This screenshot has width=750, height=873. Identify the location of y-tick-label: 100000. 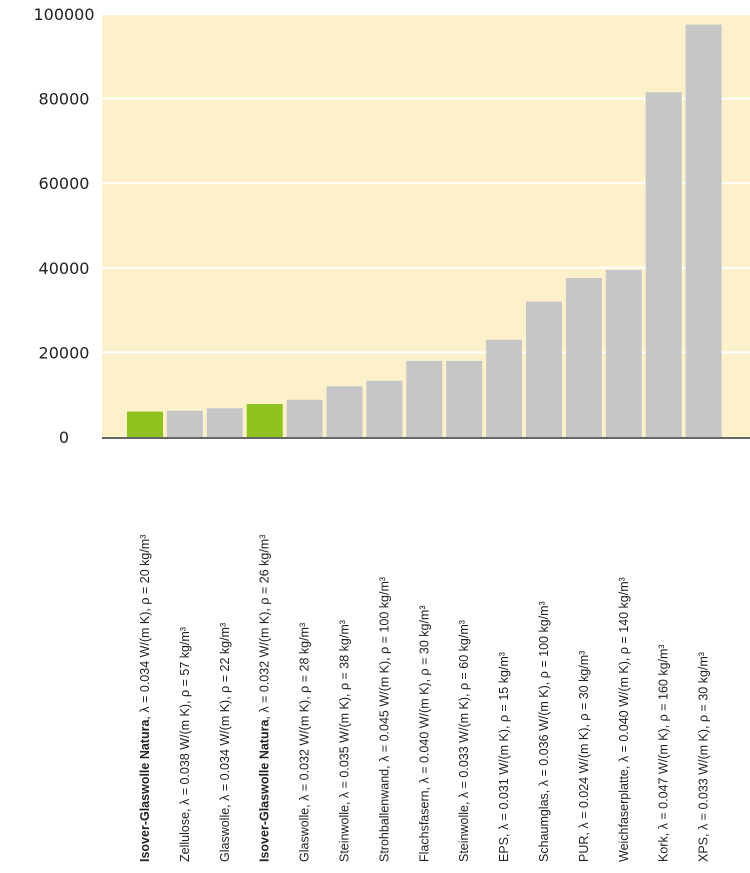
(63, 14).